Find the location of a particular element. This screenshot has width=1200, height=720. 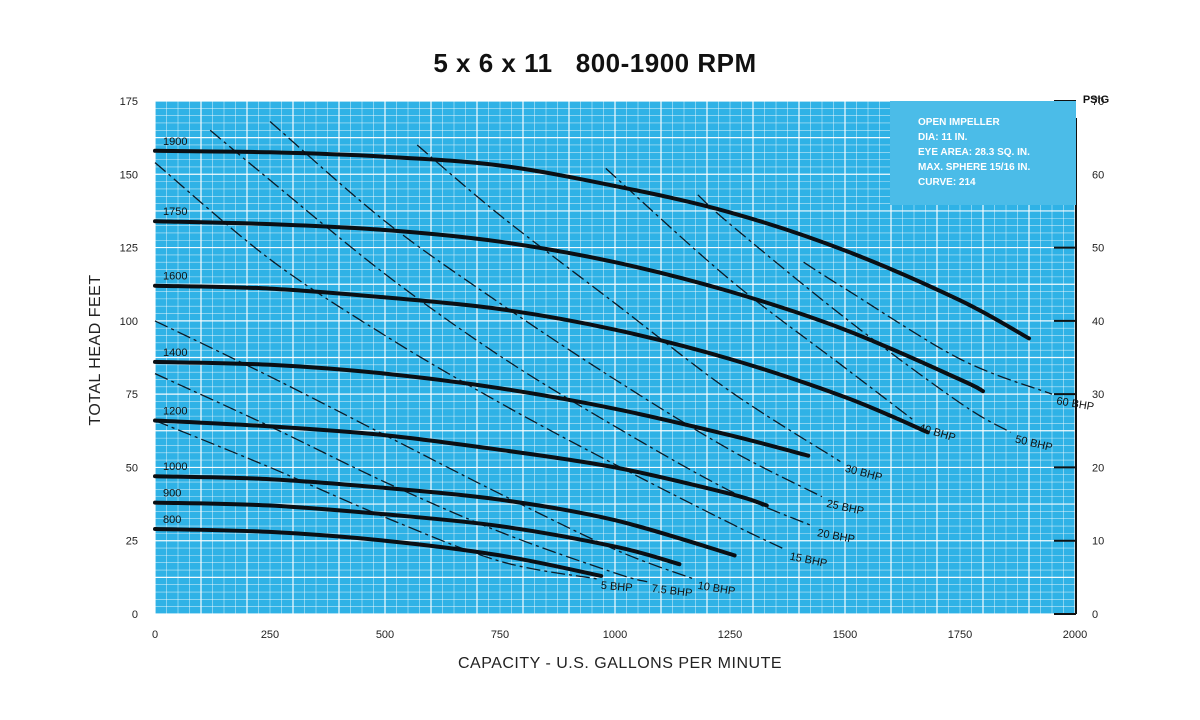

info-line: CURVE: 214 is located at coordinates (947, 182).